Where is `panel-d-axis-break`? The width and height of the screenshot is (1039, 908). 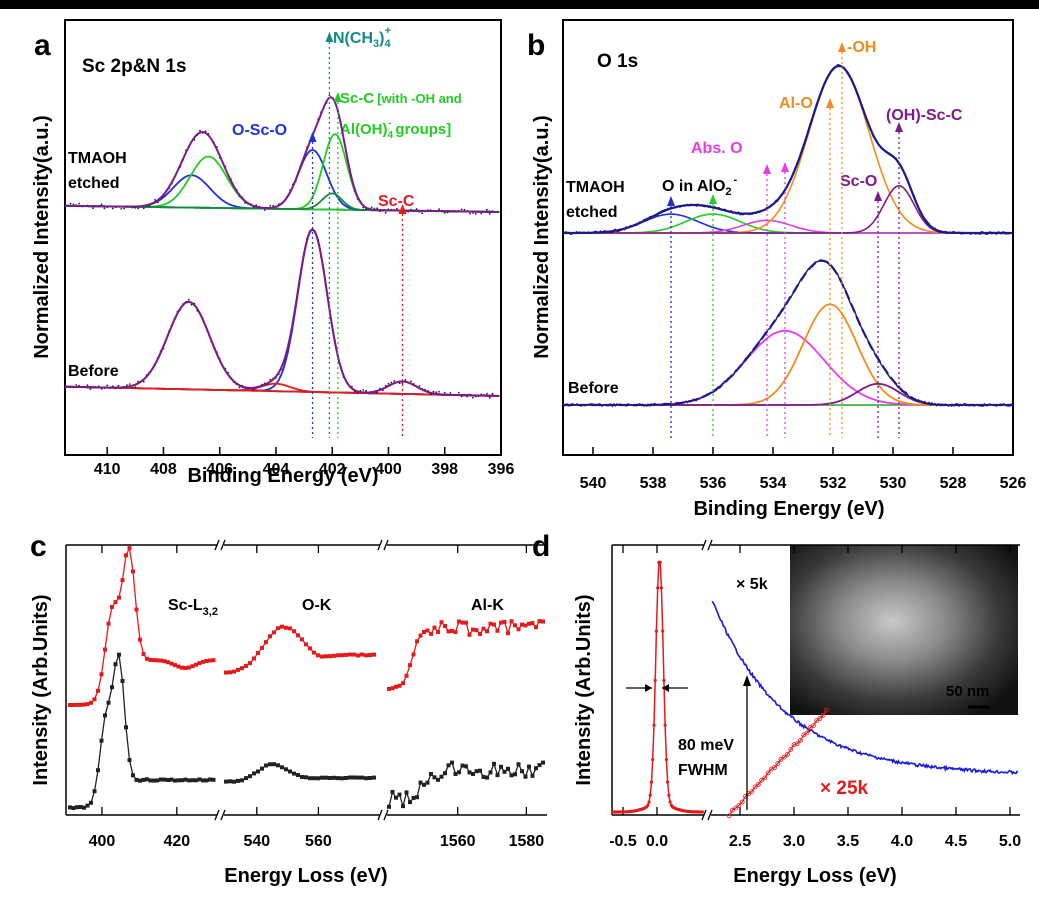 panel-d-axis-break is located at coordinates (704, 545).